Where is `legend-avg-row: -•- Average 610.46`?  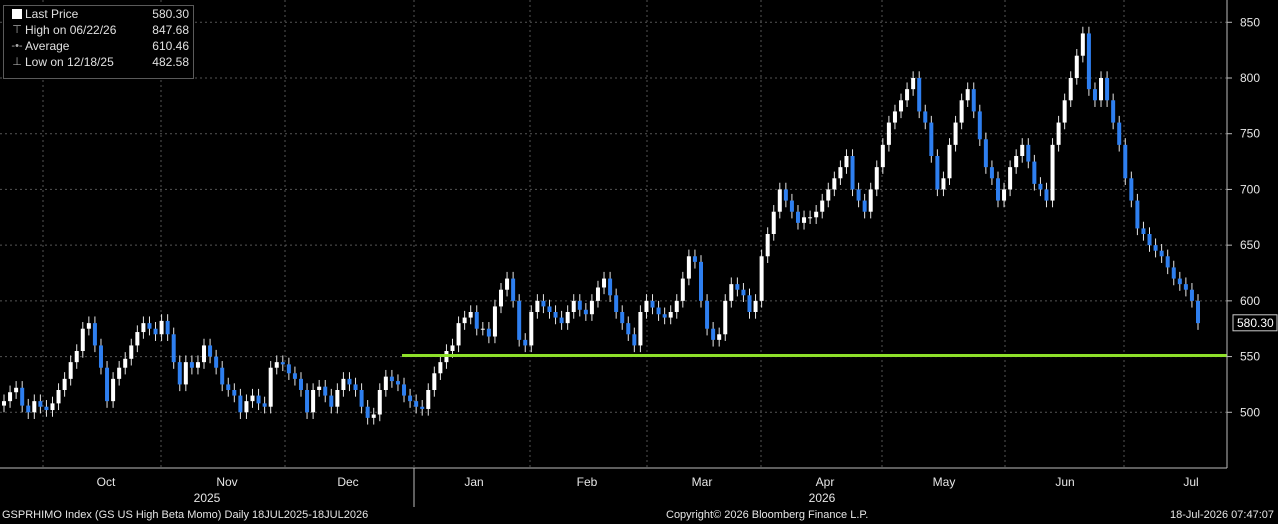
legend-avg-row: -•- Average 610.46 is located at coordinates (98, 46).